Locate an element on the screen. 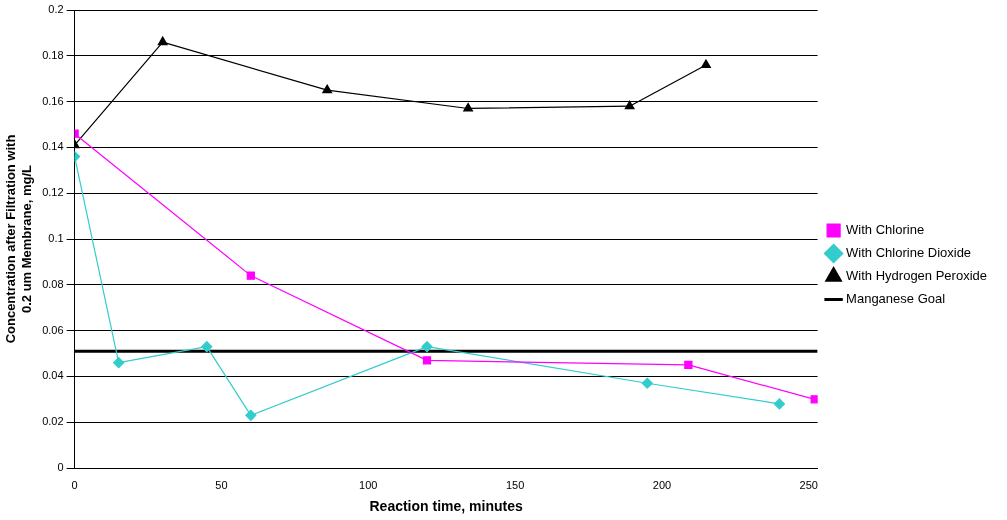 The width and height of the screenshot is (1007, 520). x-tick-label: 200 is located at coordinates (662, 484).